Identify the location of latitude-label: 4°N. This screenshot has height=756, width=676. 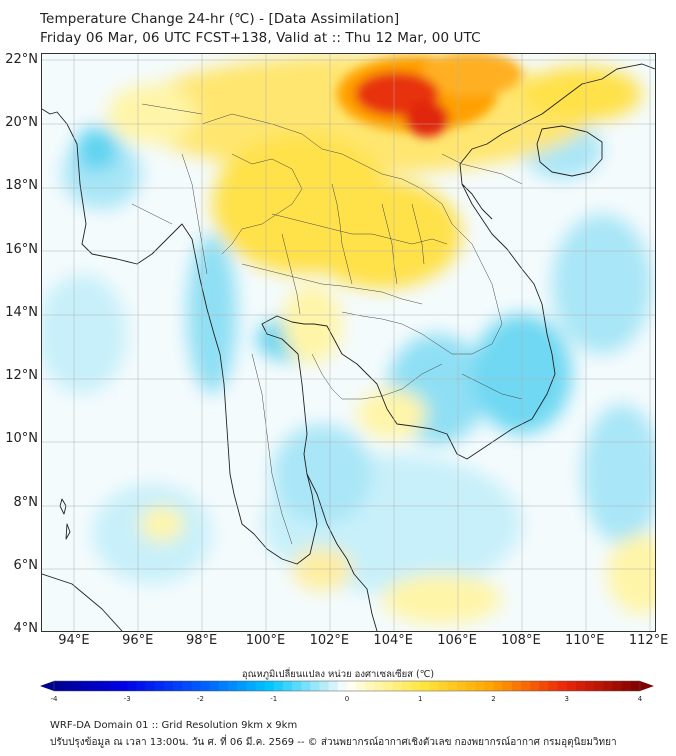
(26, 628).